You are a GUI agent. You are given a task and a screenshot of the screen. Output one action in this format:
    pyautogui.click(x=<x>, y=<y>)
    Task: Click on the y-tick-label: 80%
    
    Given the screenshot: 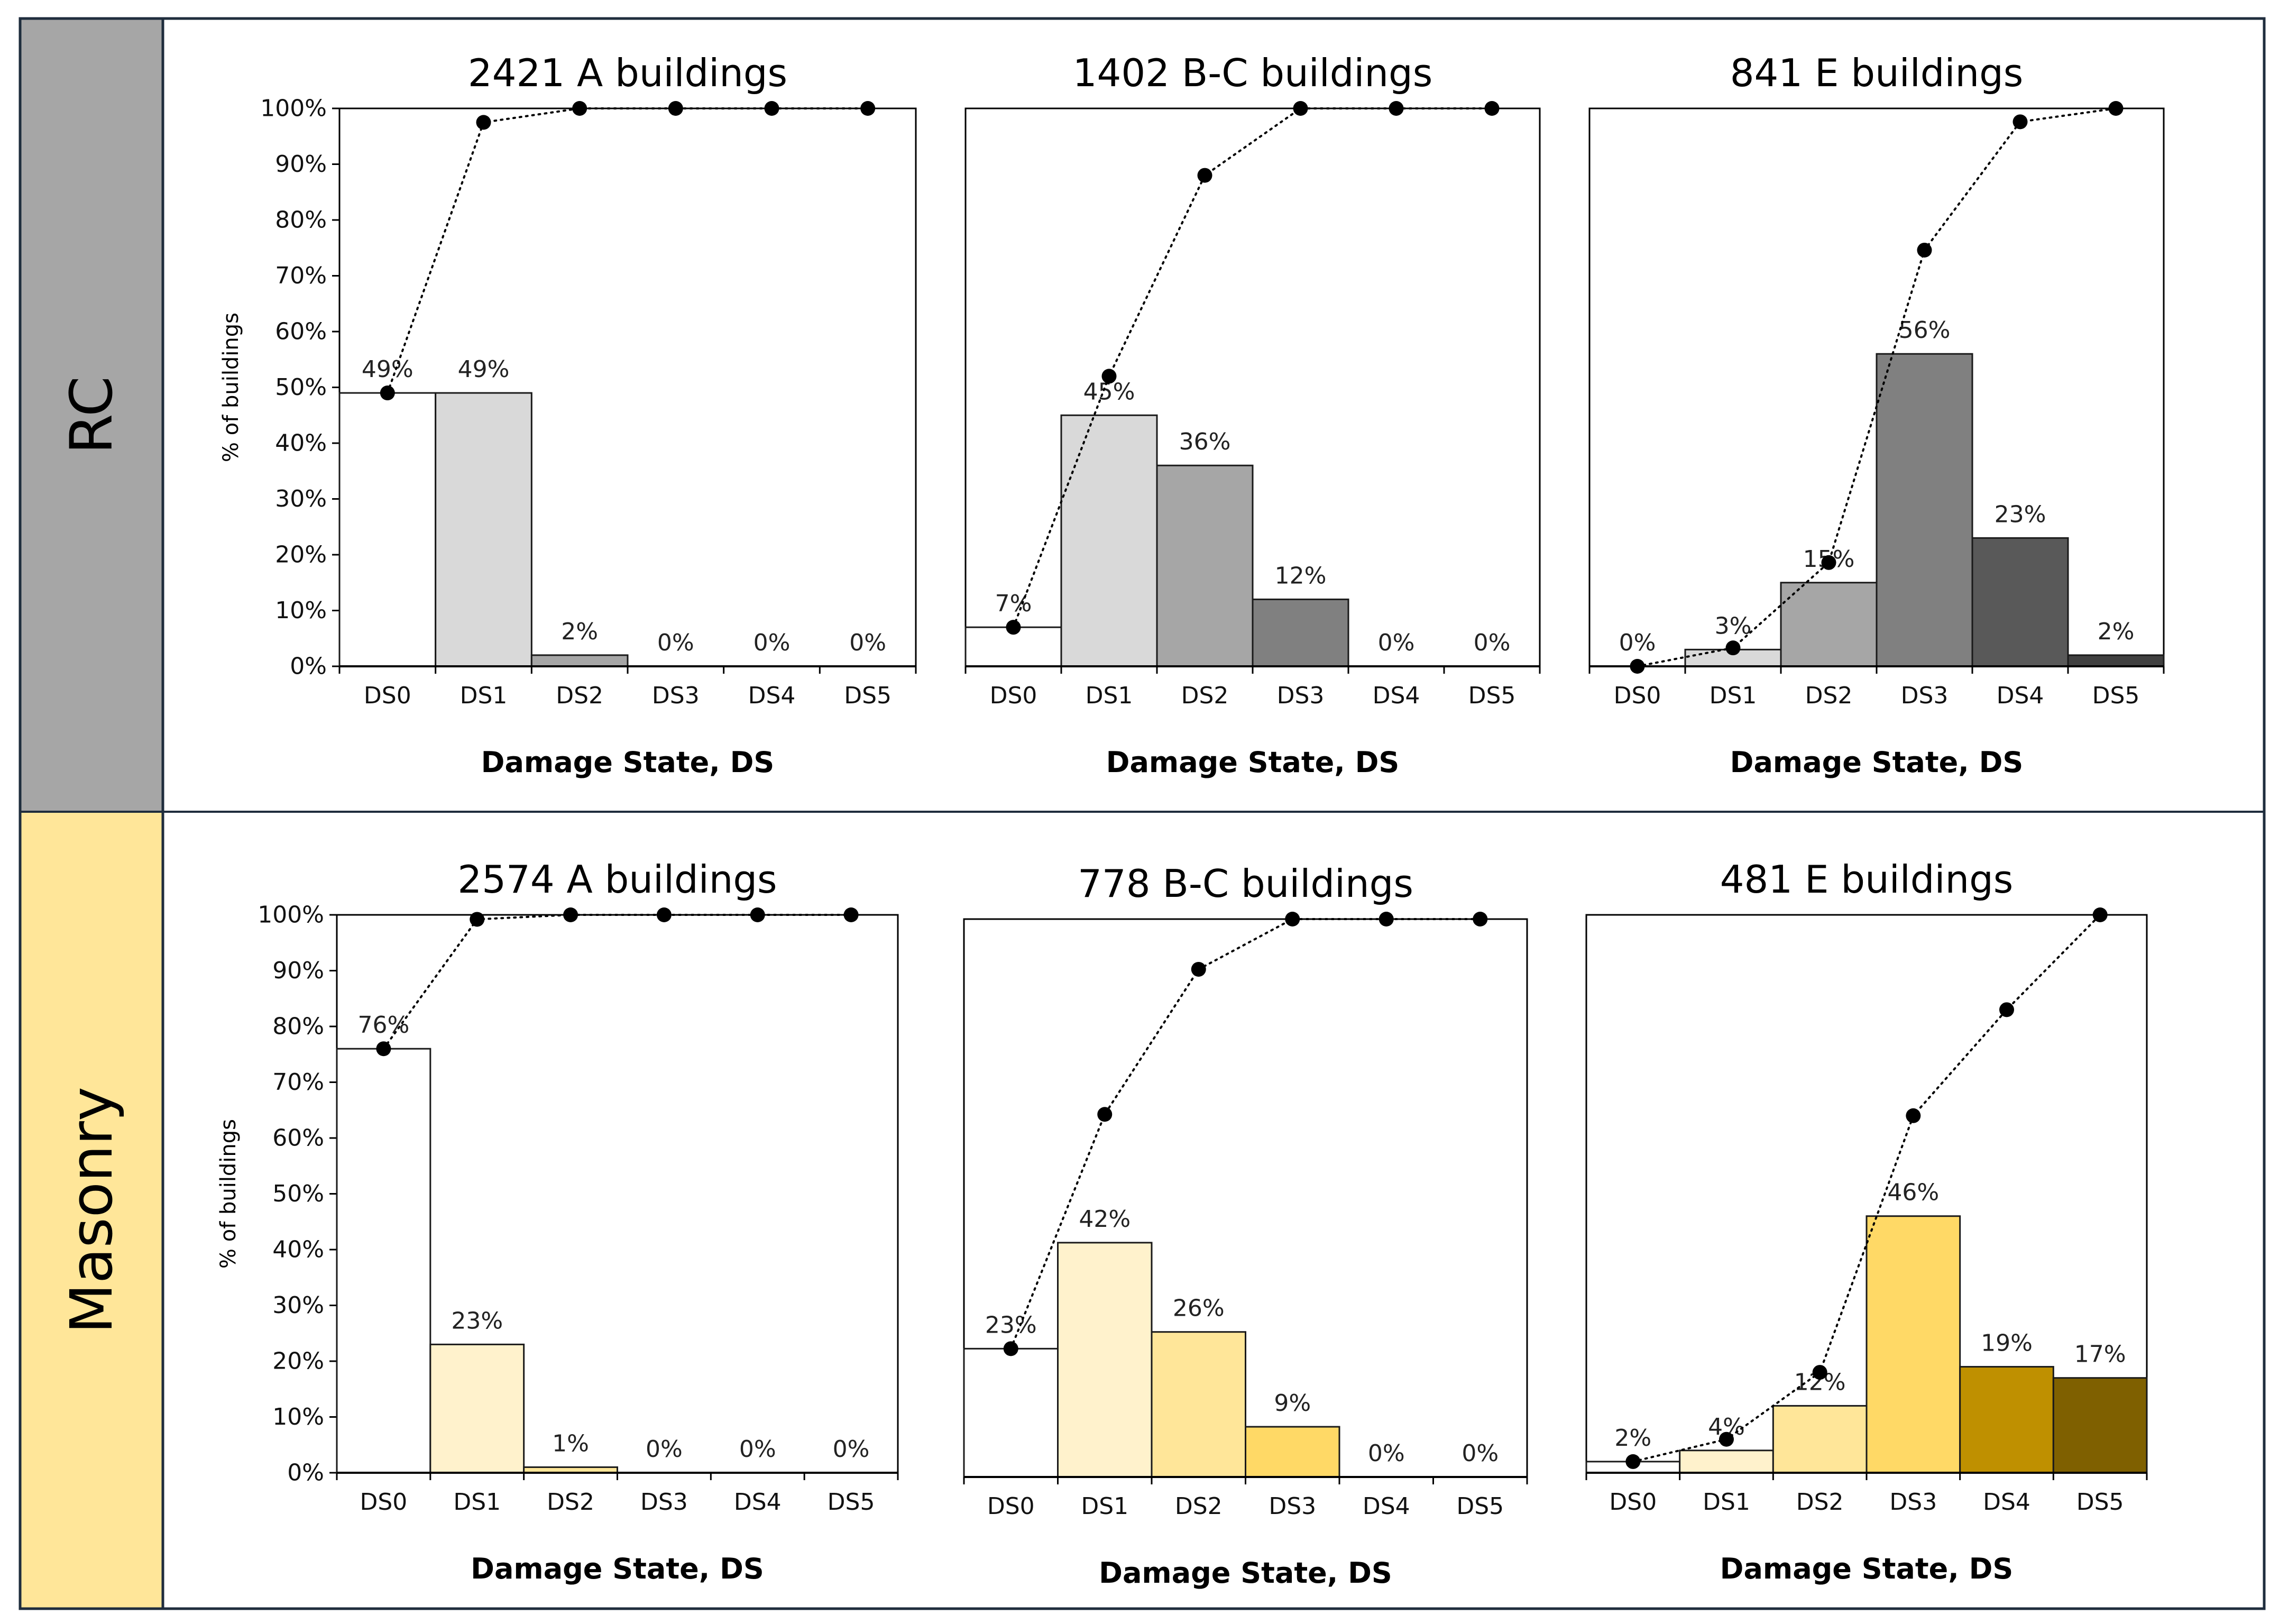 What is the action you would take?
    pyautogui.click(x=298, y=1026)
    